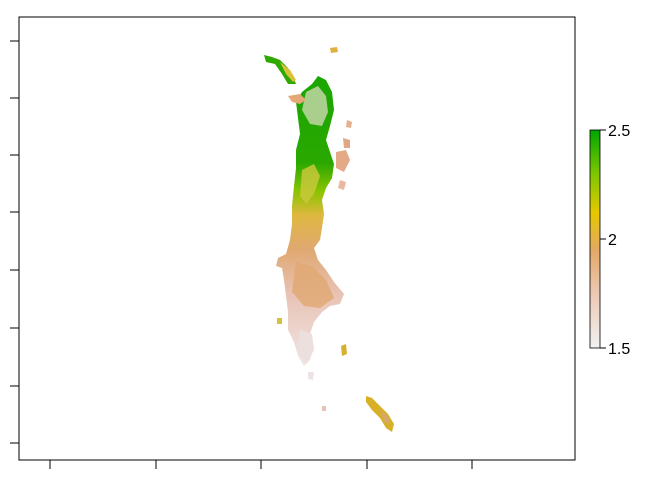 Image resolution: width=672 pixels, height=480 pixels. I want to click on northern-bay, so click(297, 99).